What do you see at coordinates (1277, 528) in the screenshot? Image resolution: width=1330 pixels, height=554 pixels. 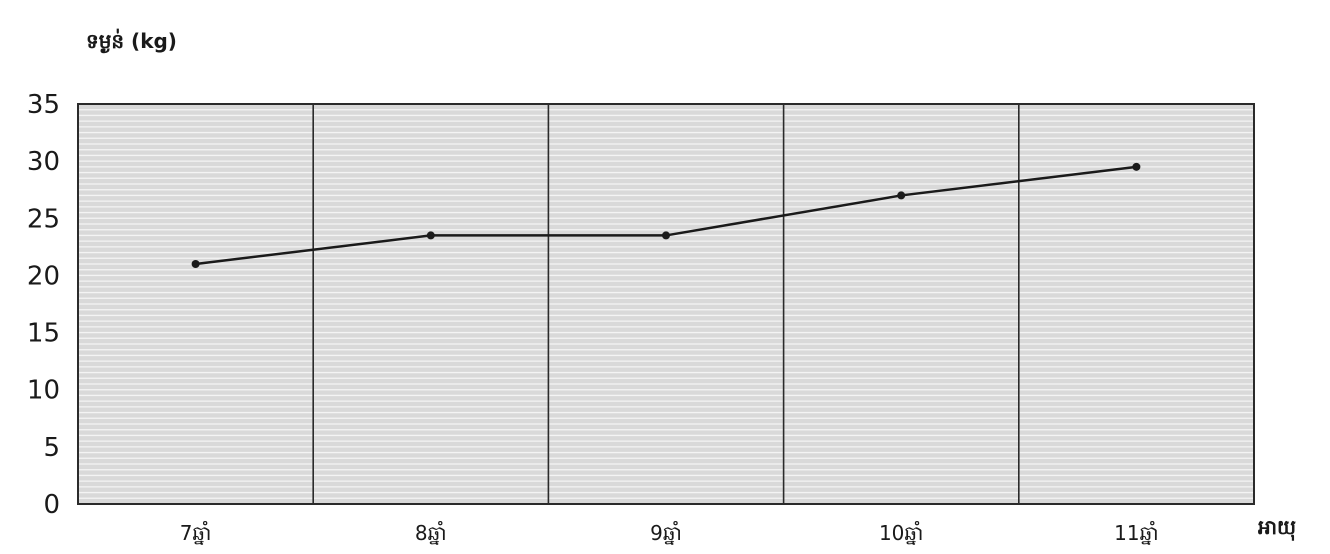 I see `x-axis-label: អាយុ` at bounding box center [1277, 528].